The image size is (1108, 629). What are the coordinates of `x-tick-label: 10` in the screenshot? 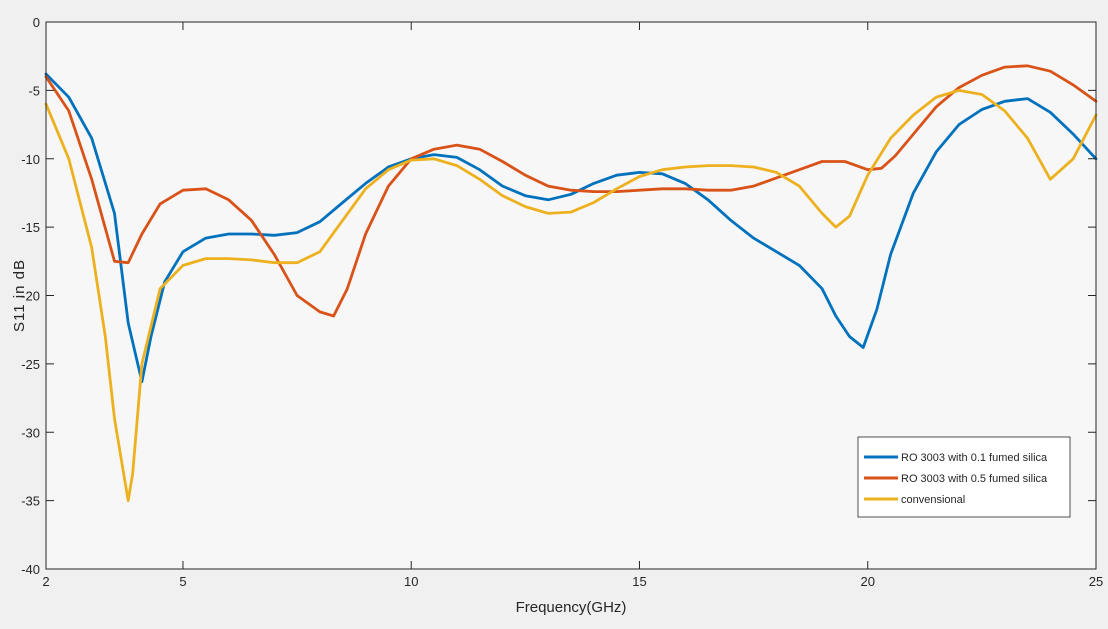 It's located at (411, 581).